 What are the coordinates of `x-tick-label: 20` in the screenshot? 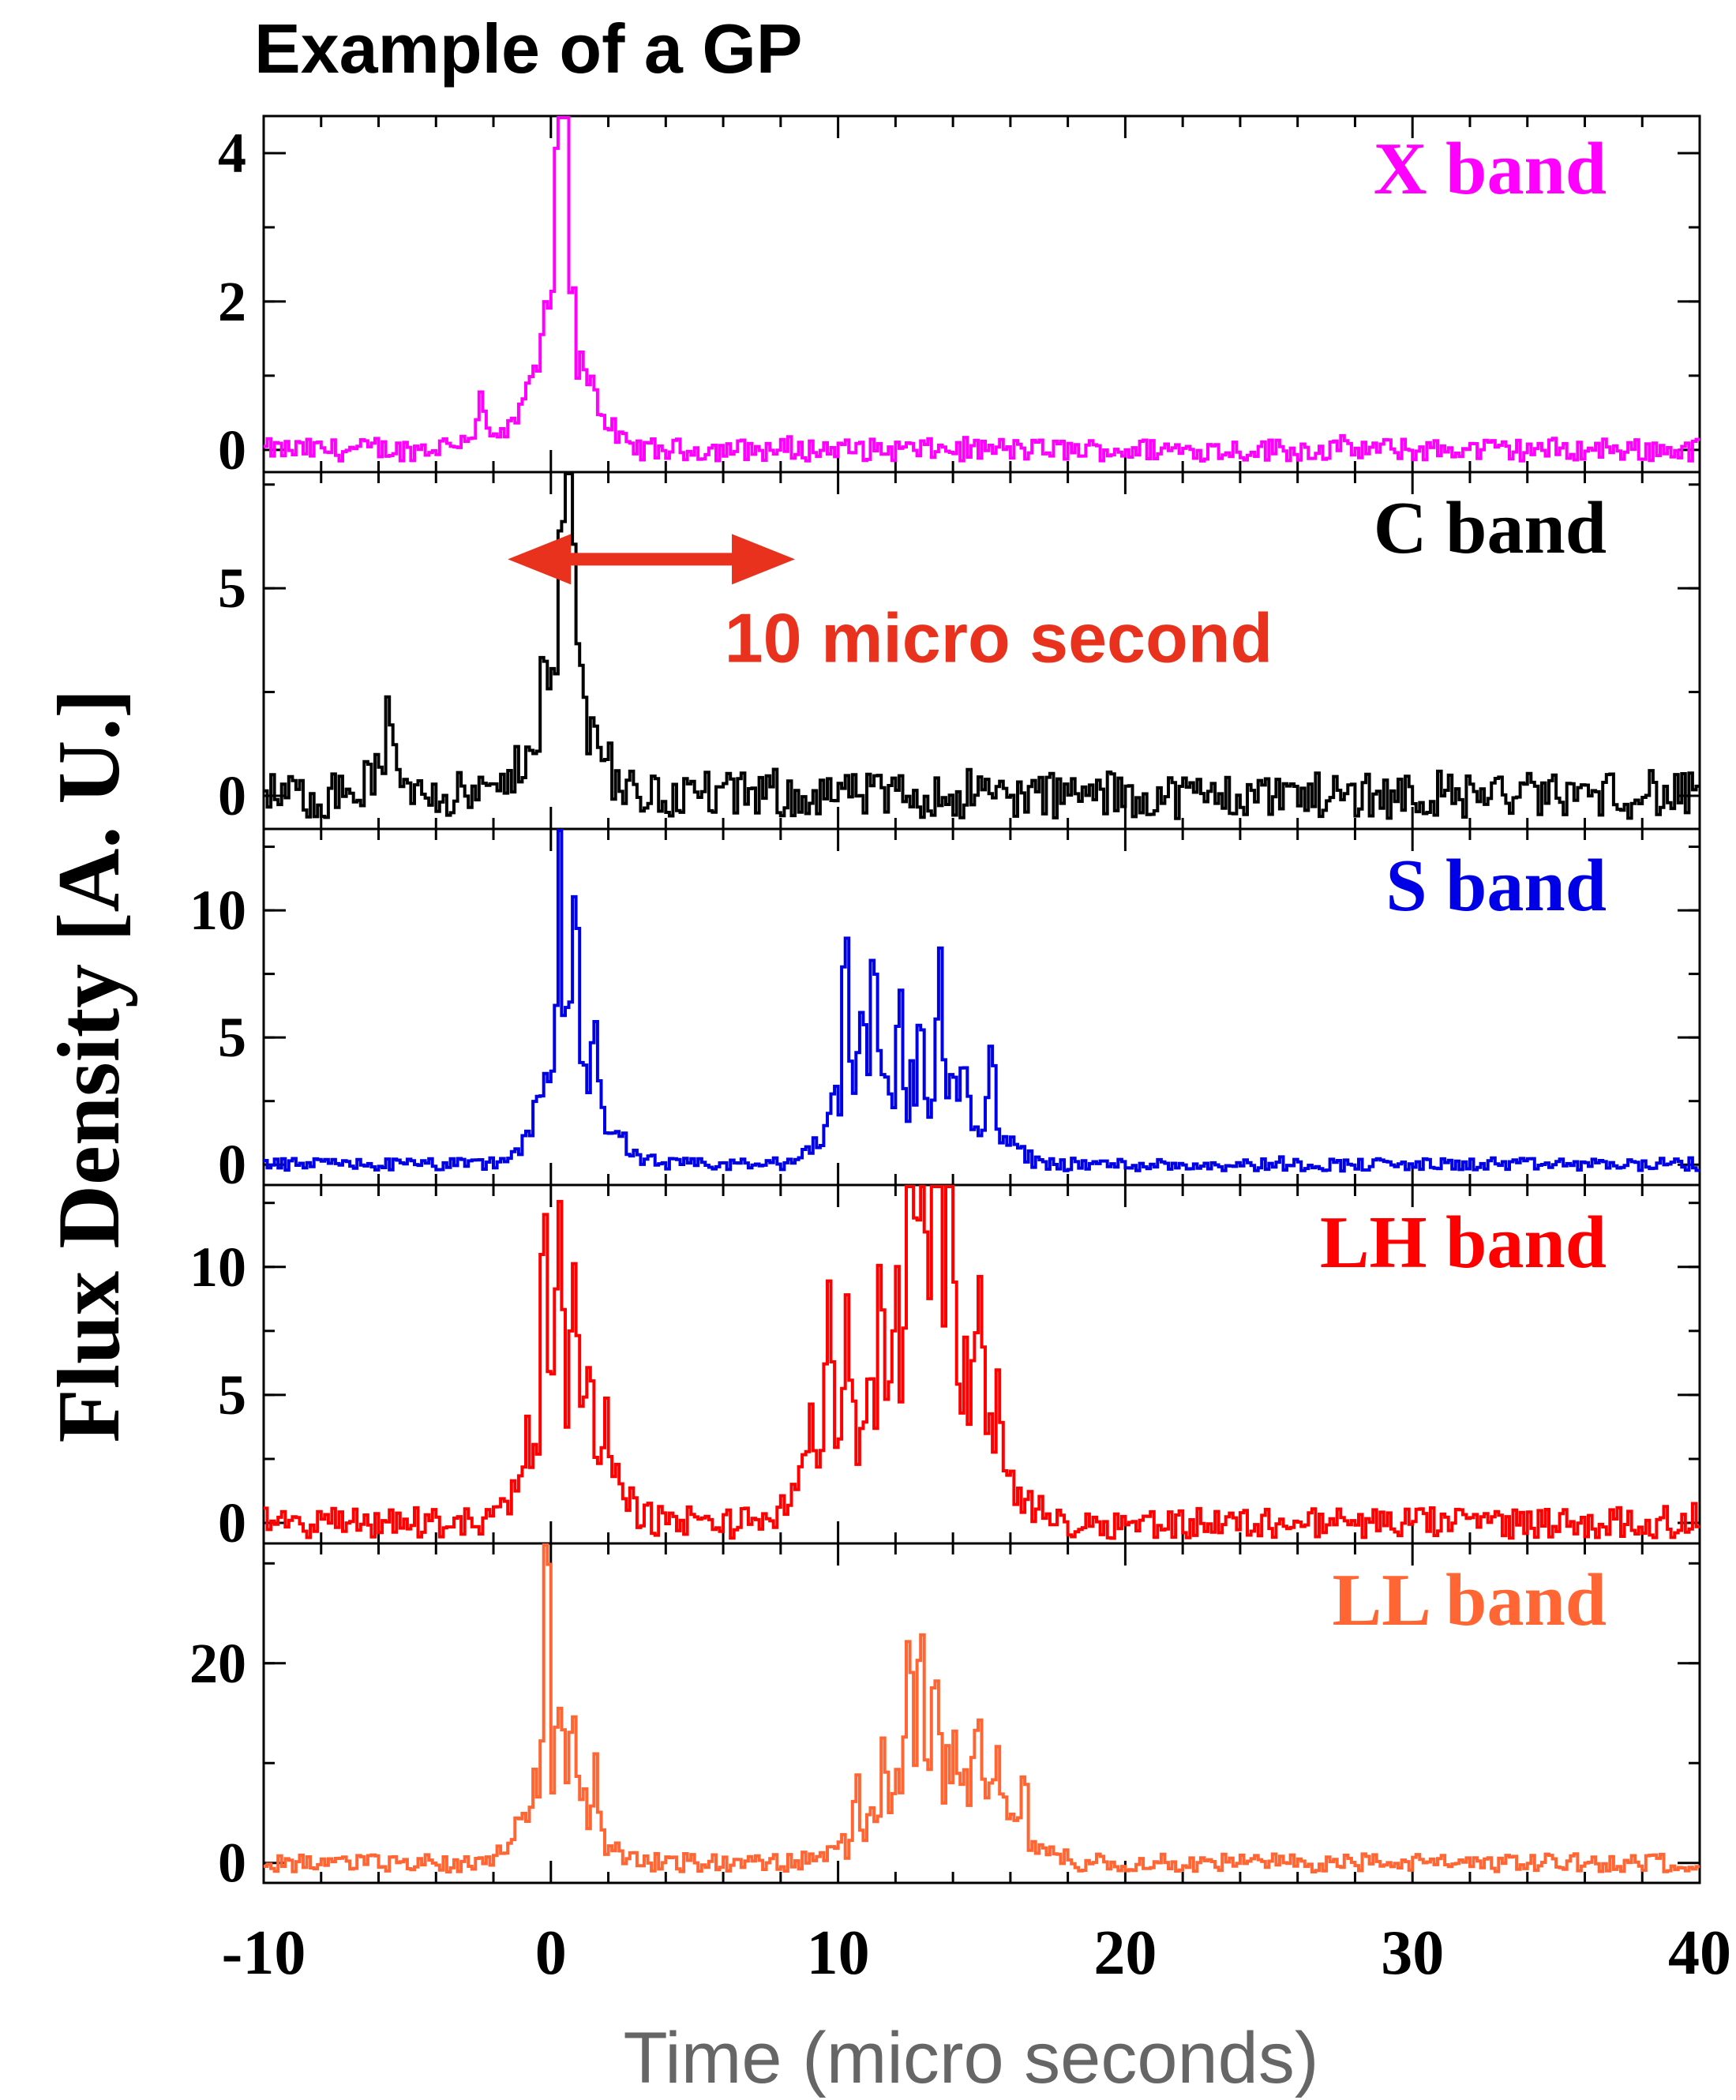 It's located at (1125, 1953).